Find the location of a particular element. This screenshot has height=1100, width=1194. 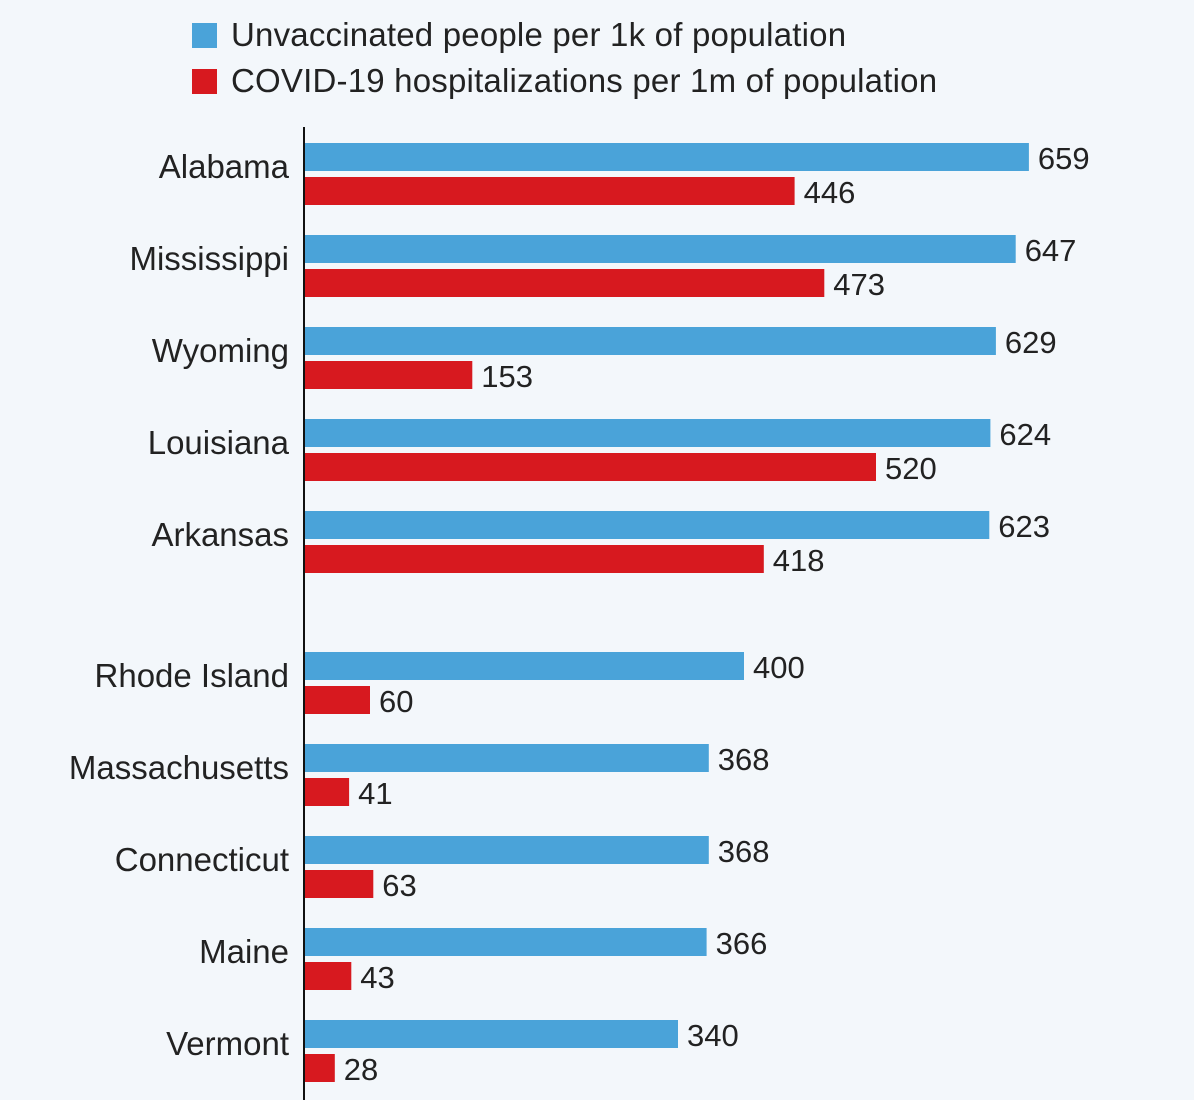

bar-hospitalizations-louisiana is located at coordinates (590, 467).